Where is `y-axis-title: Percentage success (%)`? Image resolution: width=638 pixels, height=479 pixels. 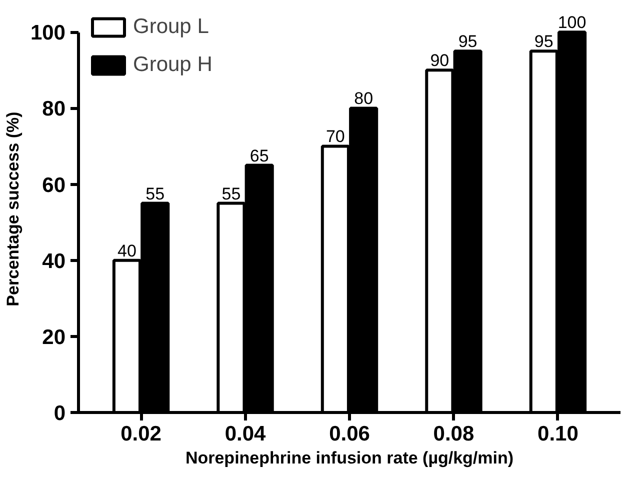 y-axis-title: Percentage success (%) is located at coordinates (12, 209).